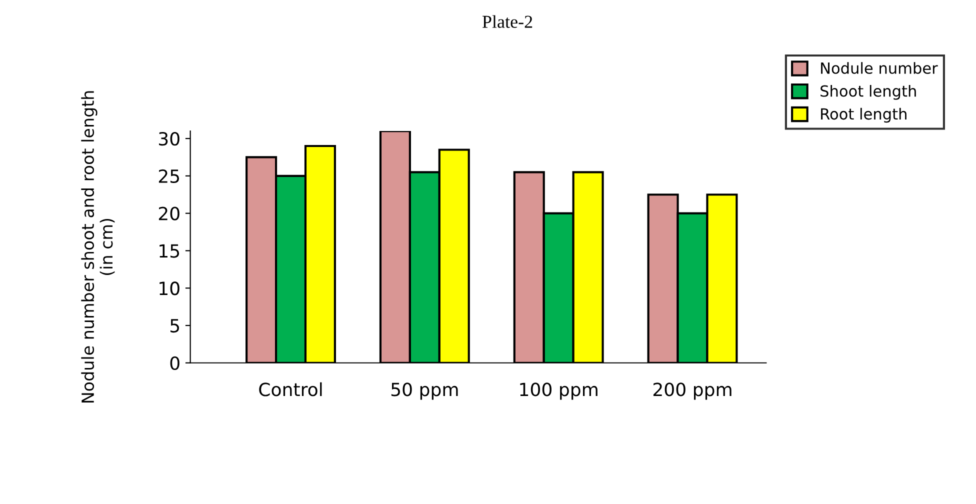 The height and width of the screenshot is (504, 976). Describe the element at coordinates (507, 21) in the screenshot. I see `chart-title: Plate-2` at that location.